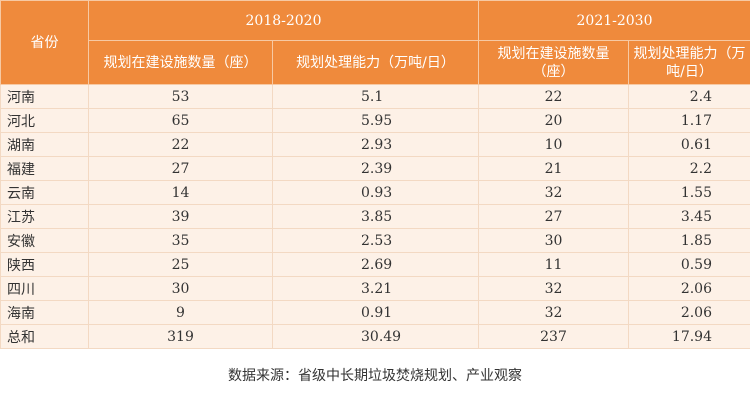 This screenshot has width=750, height=400. What do you see at coordinates (44, 192) in the screenshot?
I see `province-cell: 云南` at bounding box center [44, 192].